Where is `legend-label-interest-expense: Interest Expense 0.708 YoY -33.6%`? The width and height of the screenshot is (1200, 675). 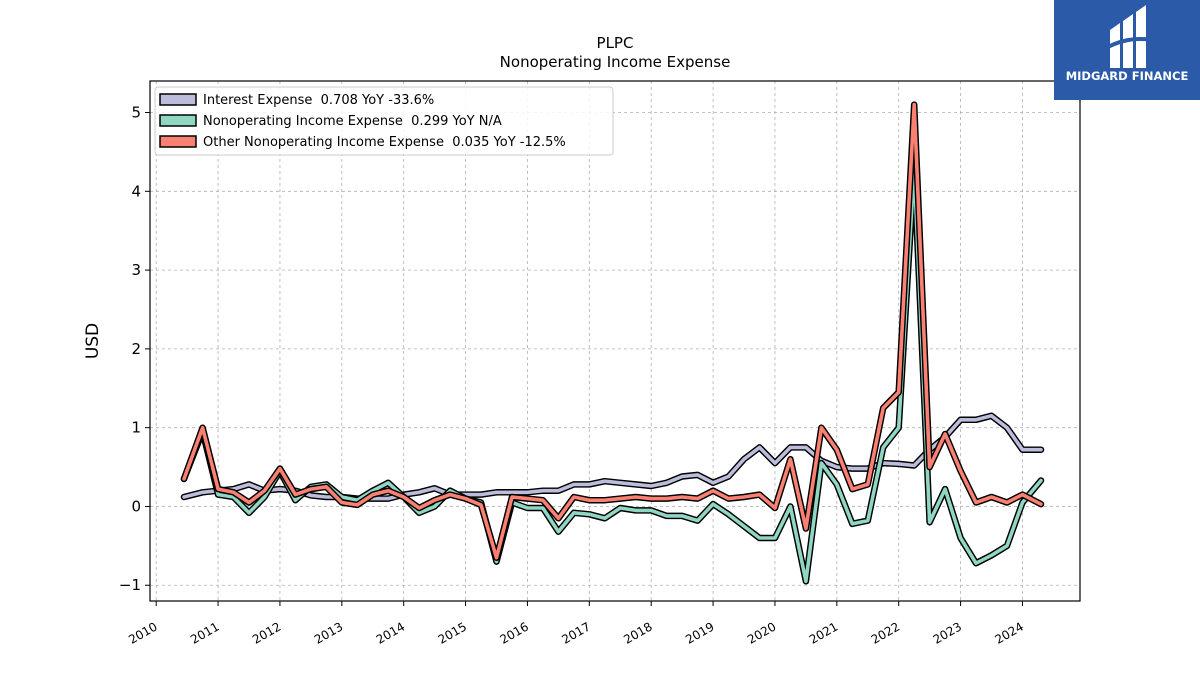
legend-label-interest-expense: Interest Expense 0.708 YoY -33.6% is located at coordinates (318, 100).